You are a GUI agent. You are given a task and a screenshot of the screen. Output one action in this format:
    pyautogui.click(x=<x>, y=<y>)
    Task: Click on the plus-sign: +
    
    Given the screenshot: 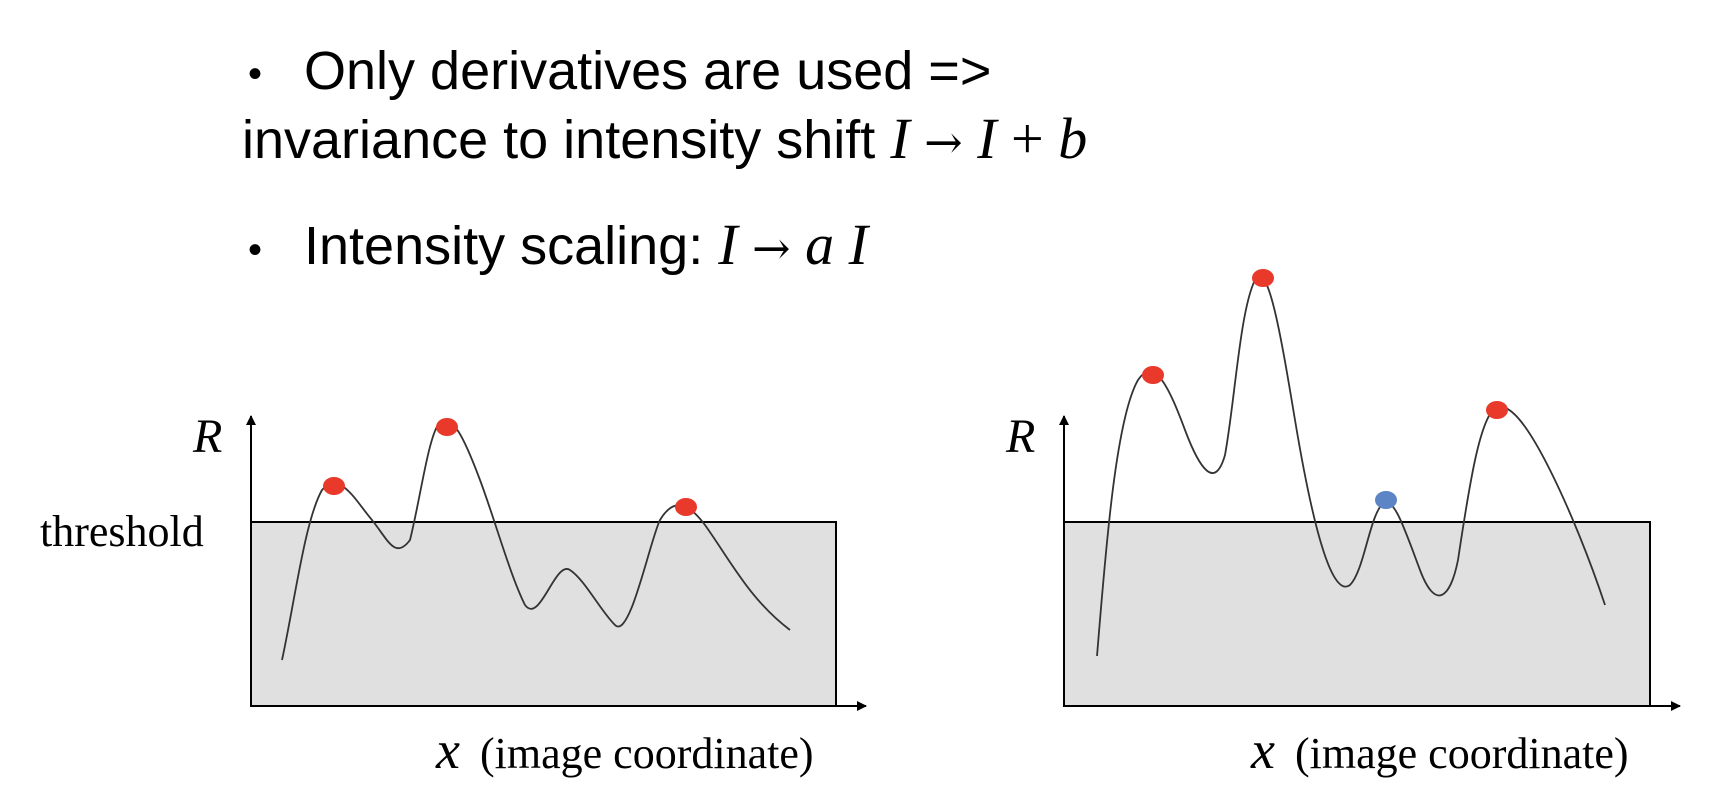 What is the action you would take?
    pyautogui.click(x=1027, y=138)
    